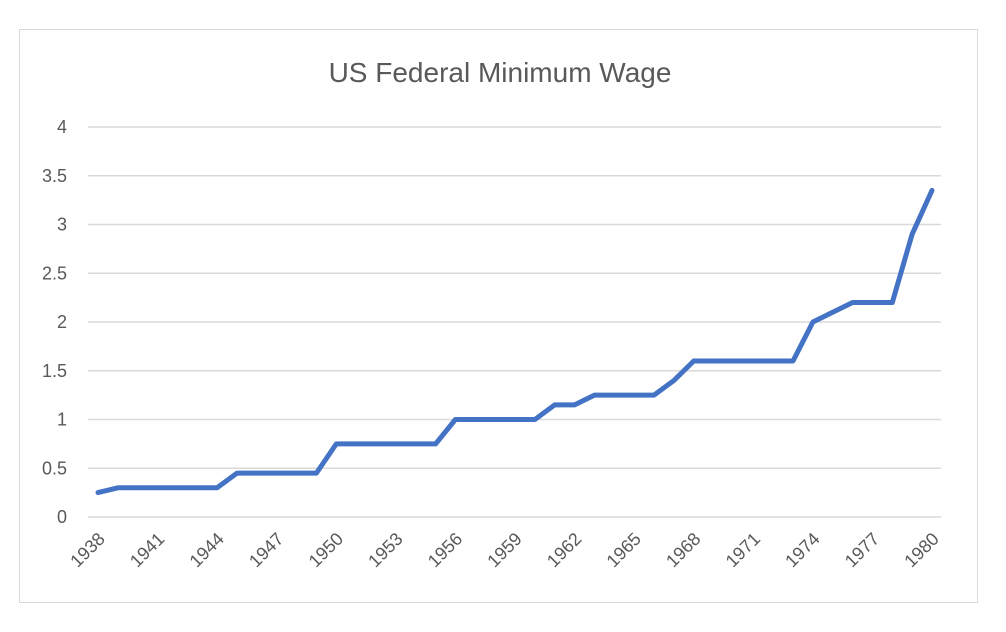 This screenshot has height=632, width=1006. What do you see at coordinates (87, 550) in the screenshot?
I see `x-tick-label: 1938` at bounding box center [87, 550].